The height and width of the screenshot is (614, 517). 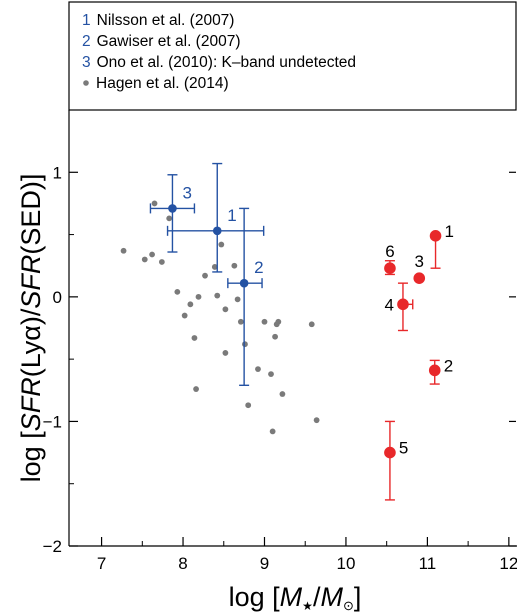 What do you see at coordinates (295, 597) in the screenshot?
I see `x-axis-label: log [M★/M⊙]` at bounding box center [295, 597].